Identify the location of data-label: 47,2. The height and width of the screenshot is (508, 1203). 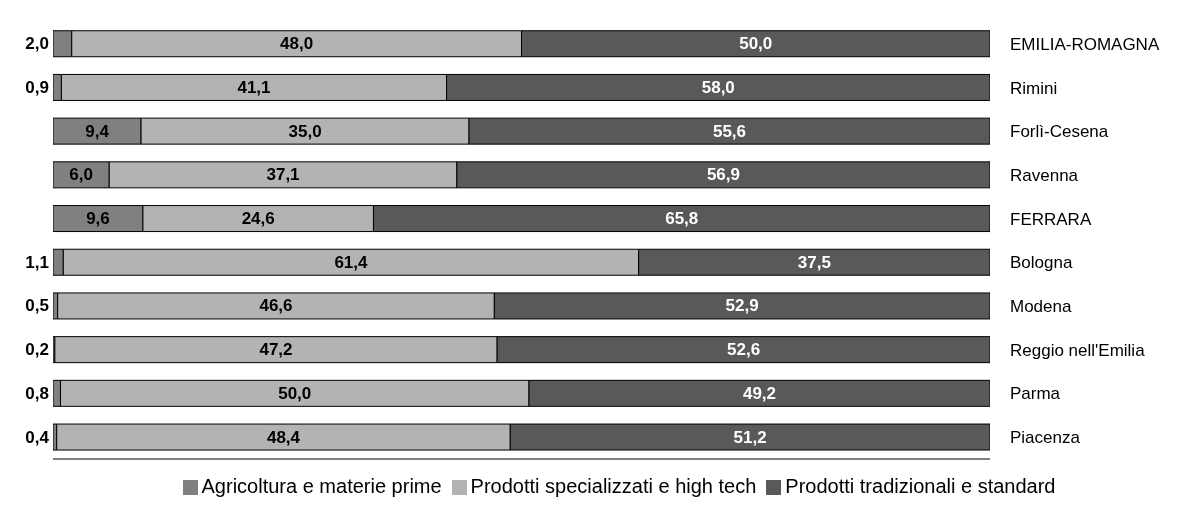
(276, 350).